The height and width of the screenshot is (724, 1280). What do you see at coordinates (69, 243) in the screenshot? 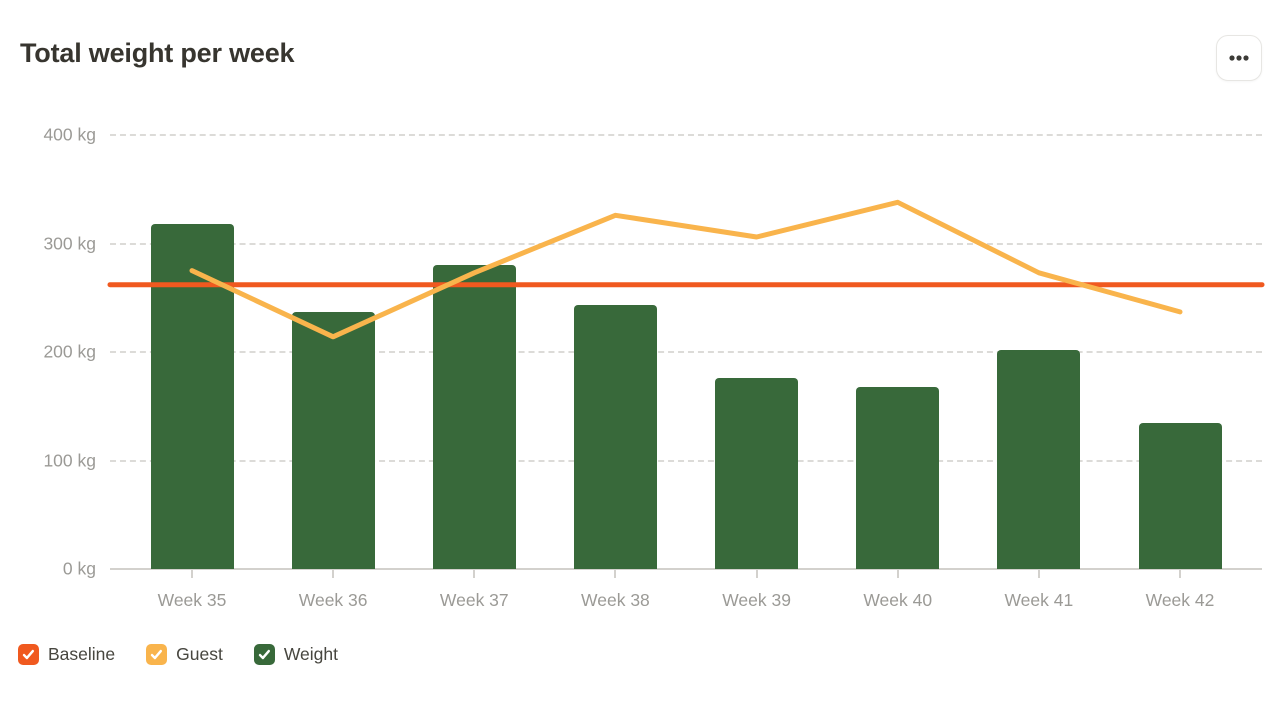
I see `y-tick-label: 300 kg` at bounding box center [69, 243].